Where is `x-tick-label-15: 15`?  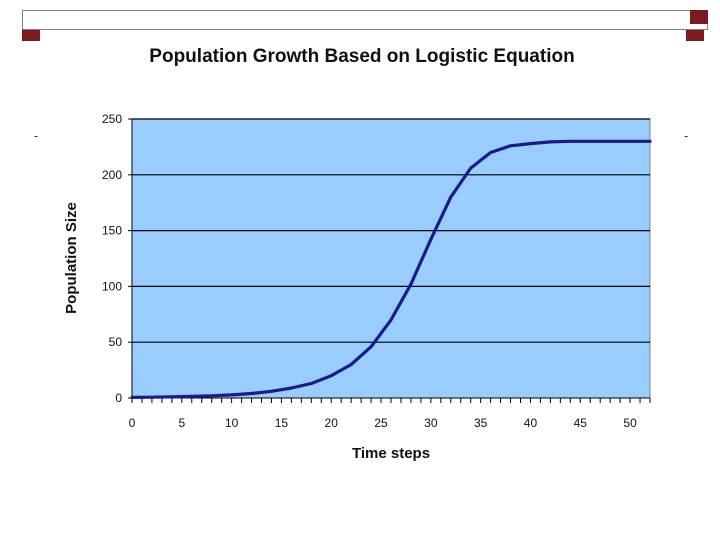 x-tick-label-15: 15 is located at coordinates (282, 423).